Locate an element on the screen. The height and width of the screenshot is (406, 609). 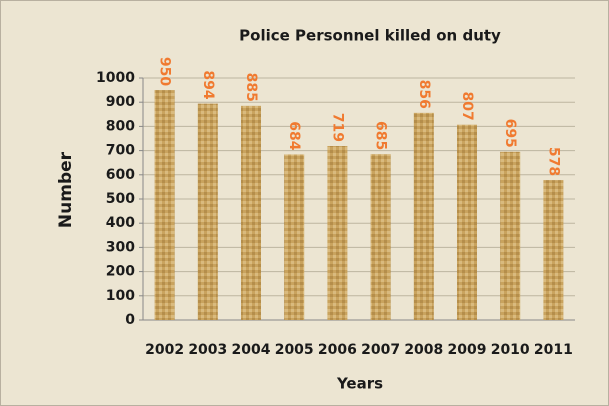
y-tick-label: 200 is located at coordinates (120, 272).